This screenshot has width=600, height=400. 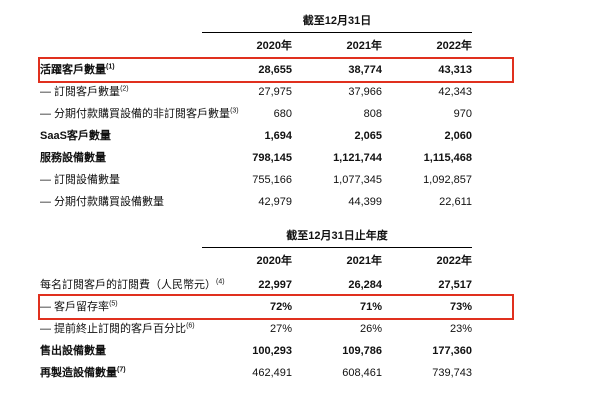 I want to click on cell-value: 43,313, so click(x=455, y=70).